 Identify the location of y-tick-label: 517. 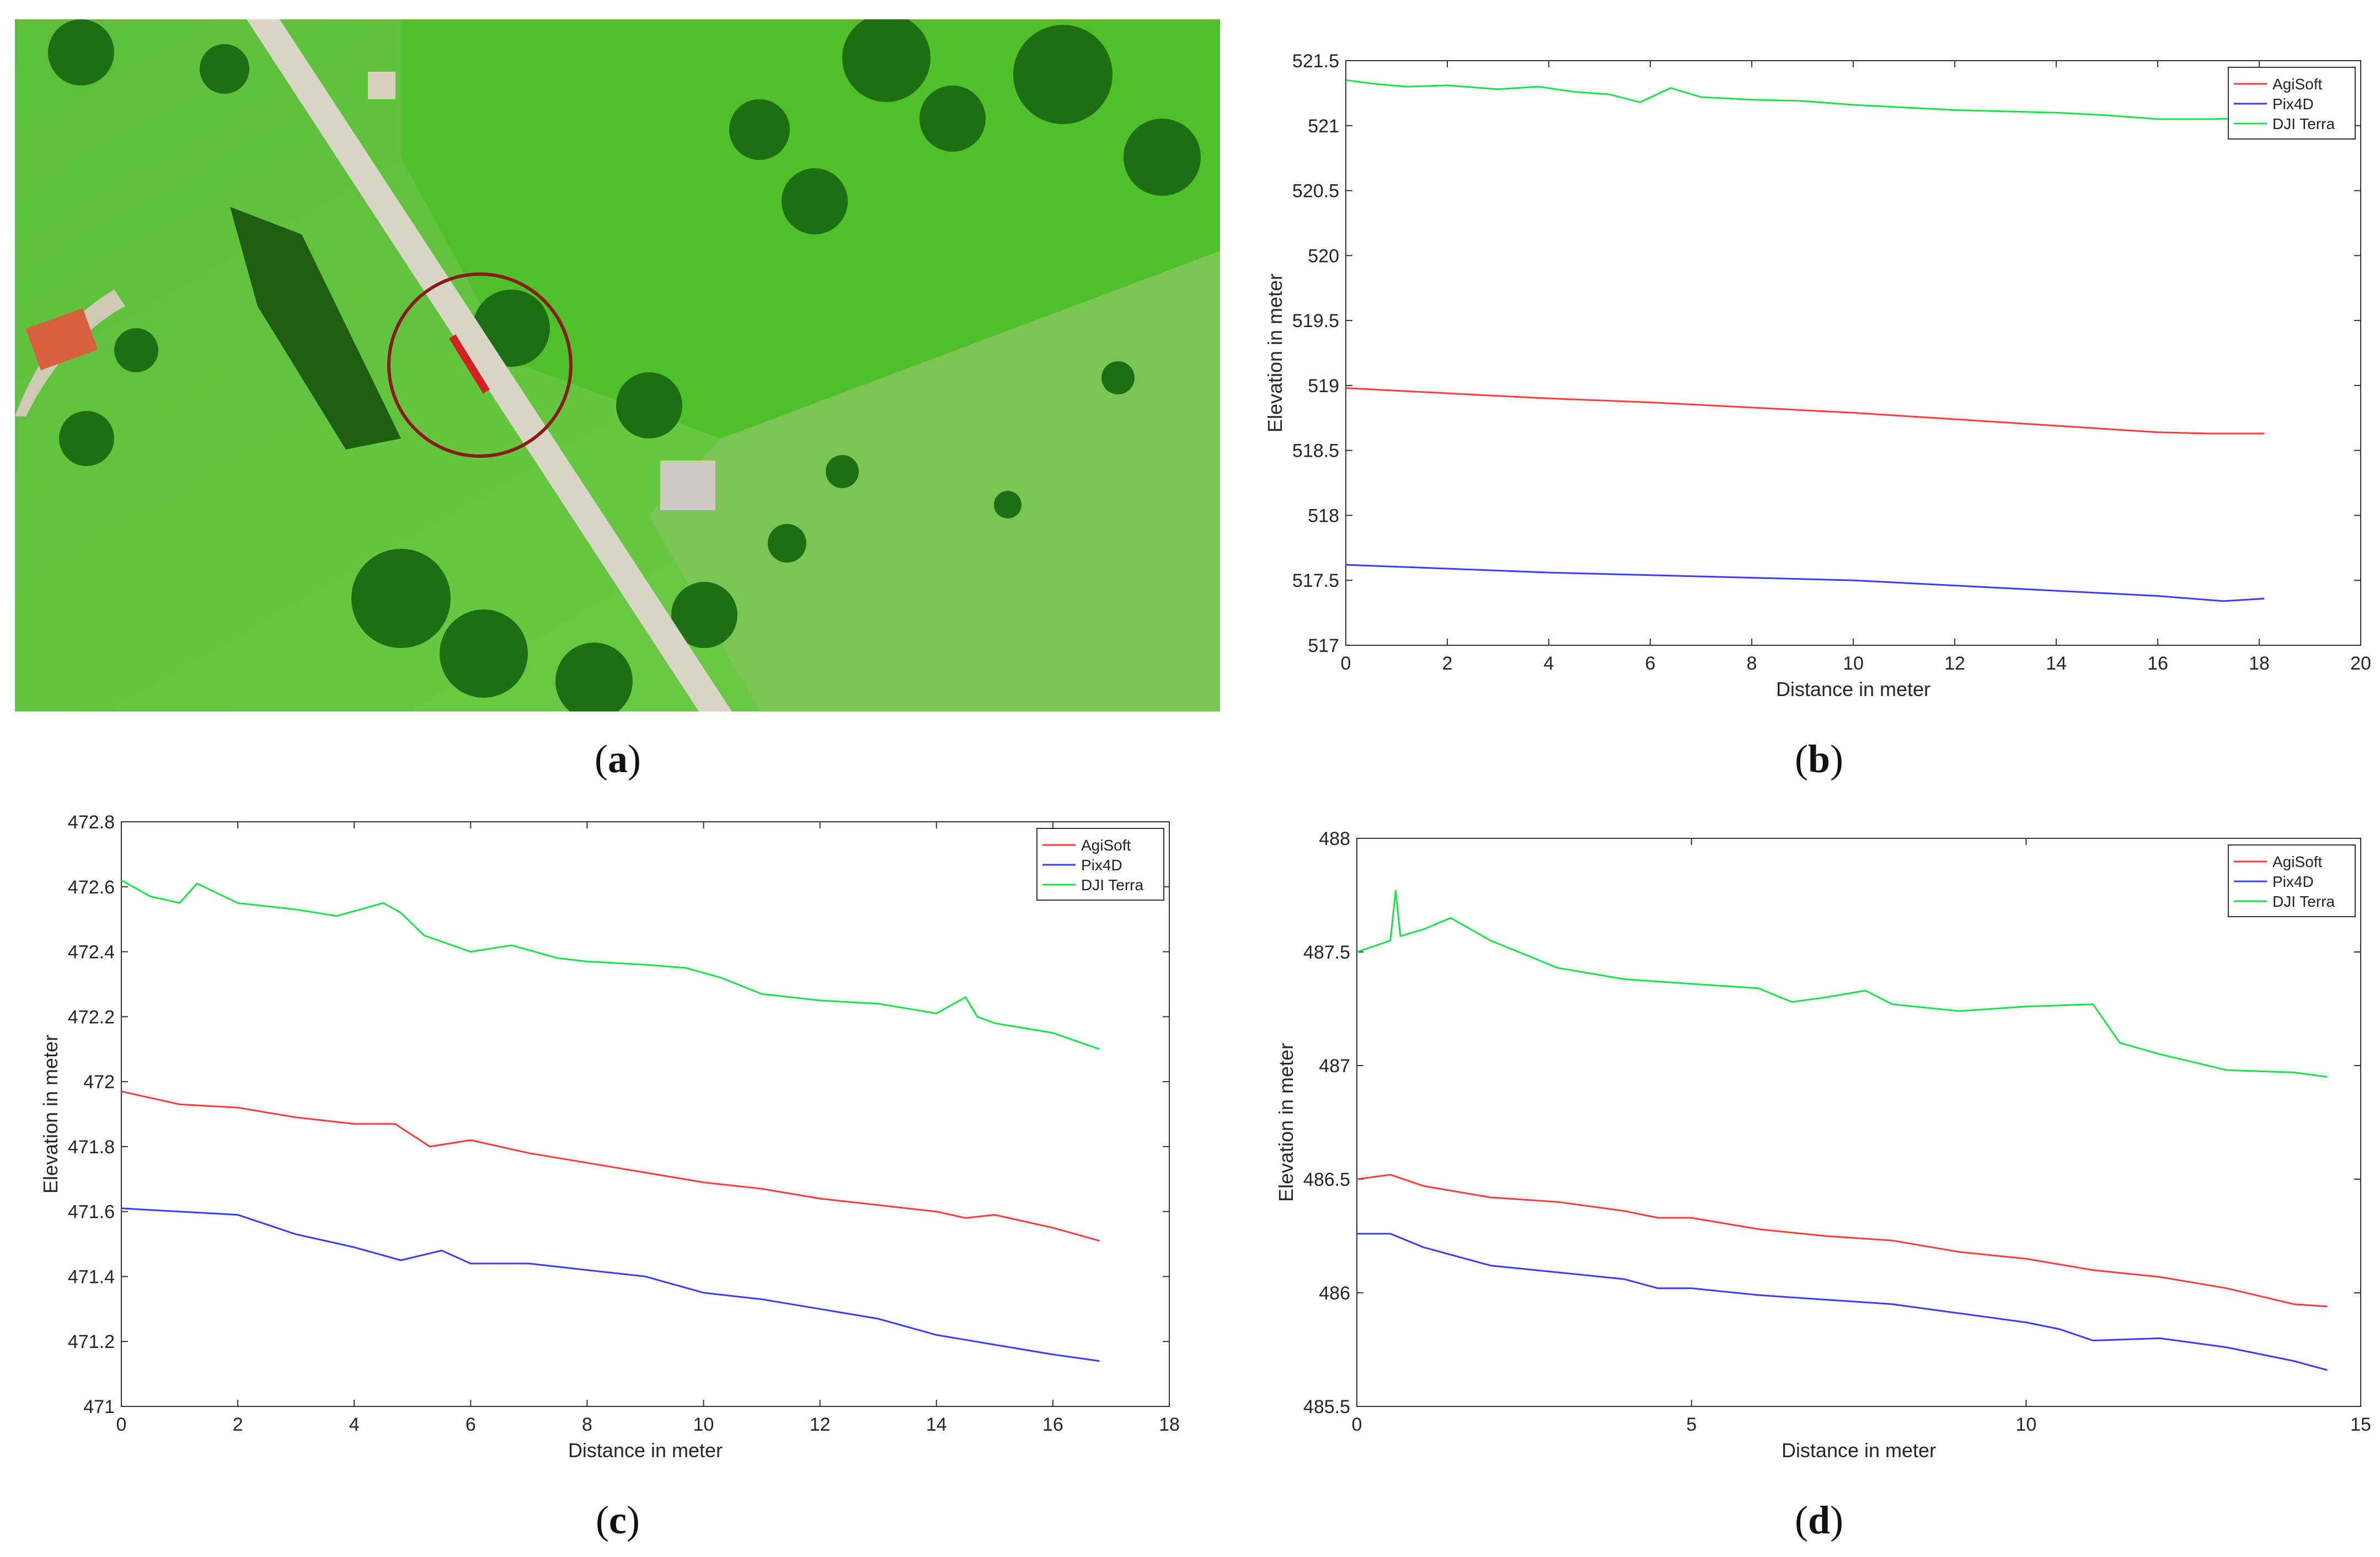
(1323, 646).